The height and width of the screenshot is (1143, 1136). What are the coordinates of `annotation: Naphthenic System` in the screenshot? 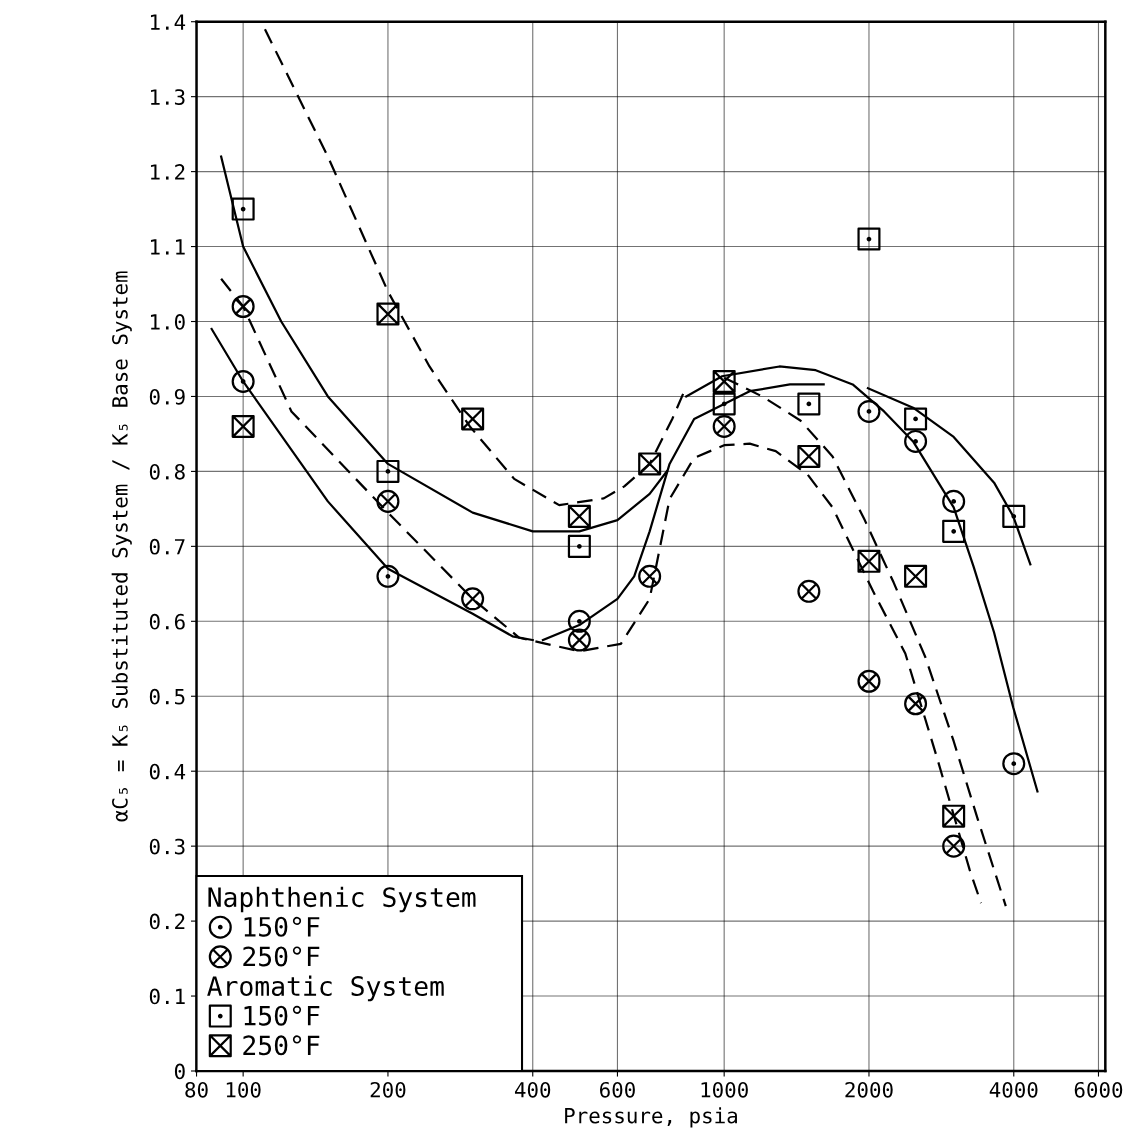 It's located at (342, 899).